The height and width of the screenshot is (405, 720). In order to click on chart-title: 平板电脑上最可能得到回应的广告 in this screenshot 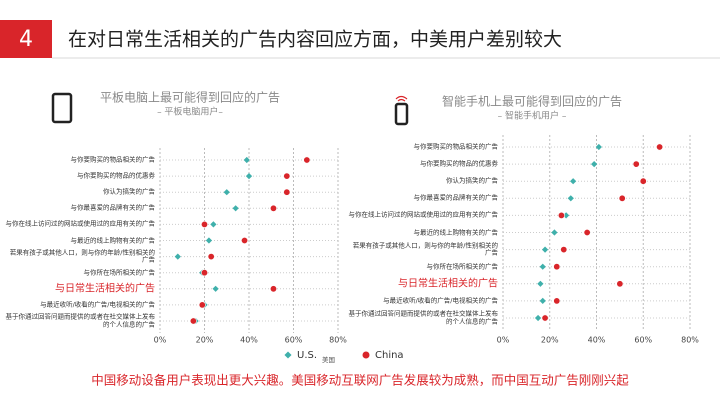, I will do `click(190, 97)`.